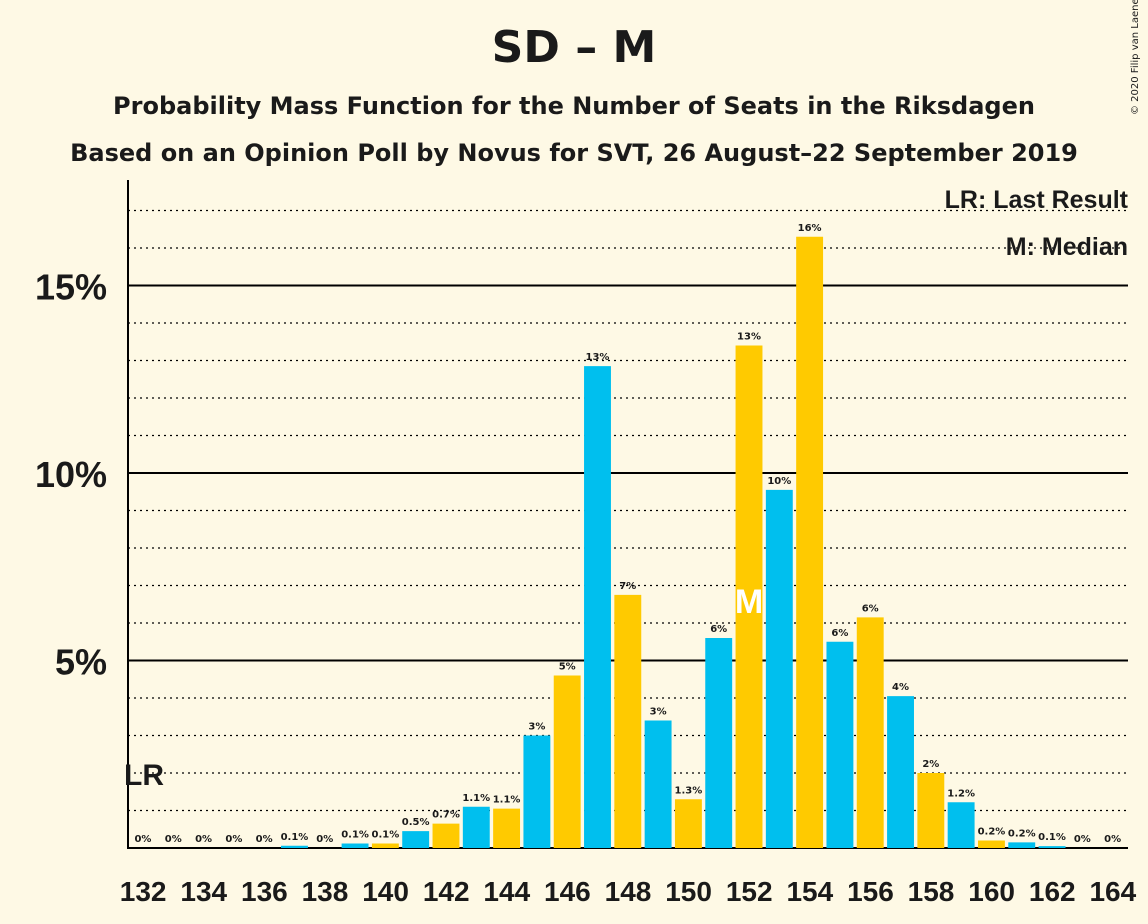 This screenshot has width=1148, height=924. I want to click on median-marker: M, so click(749, 602).